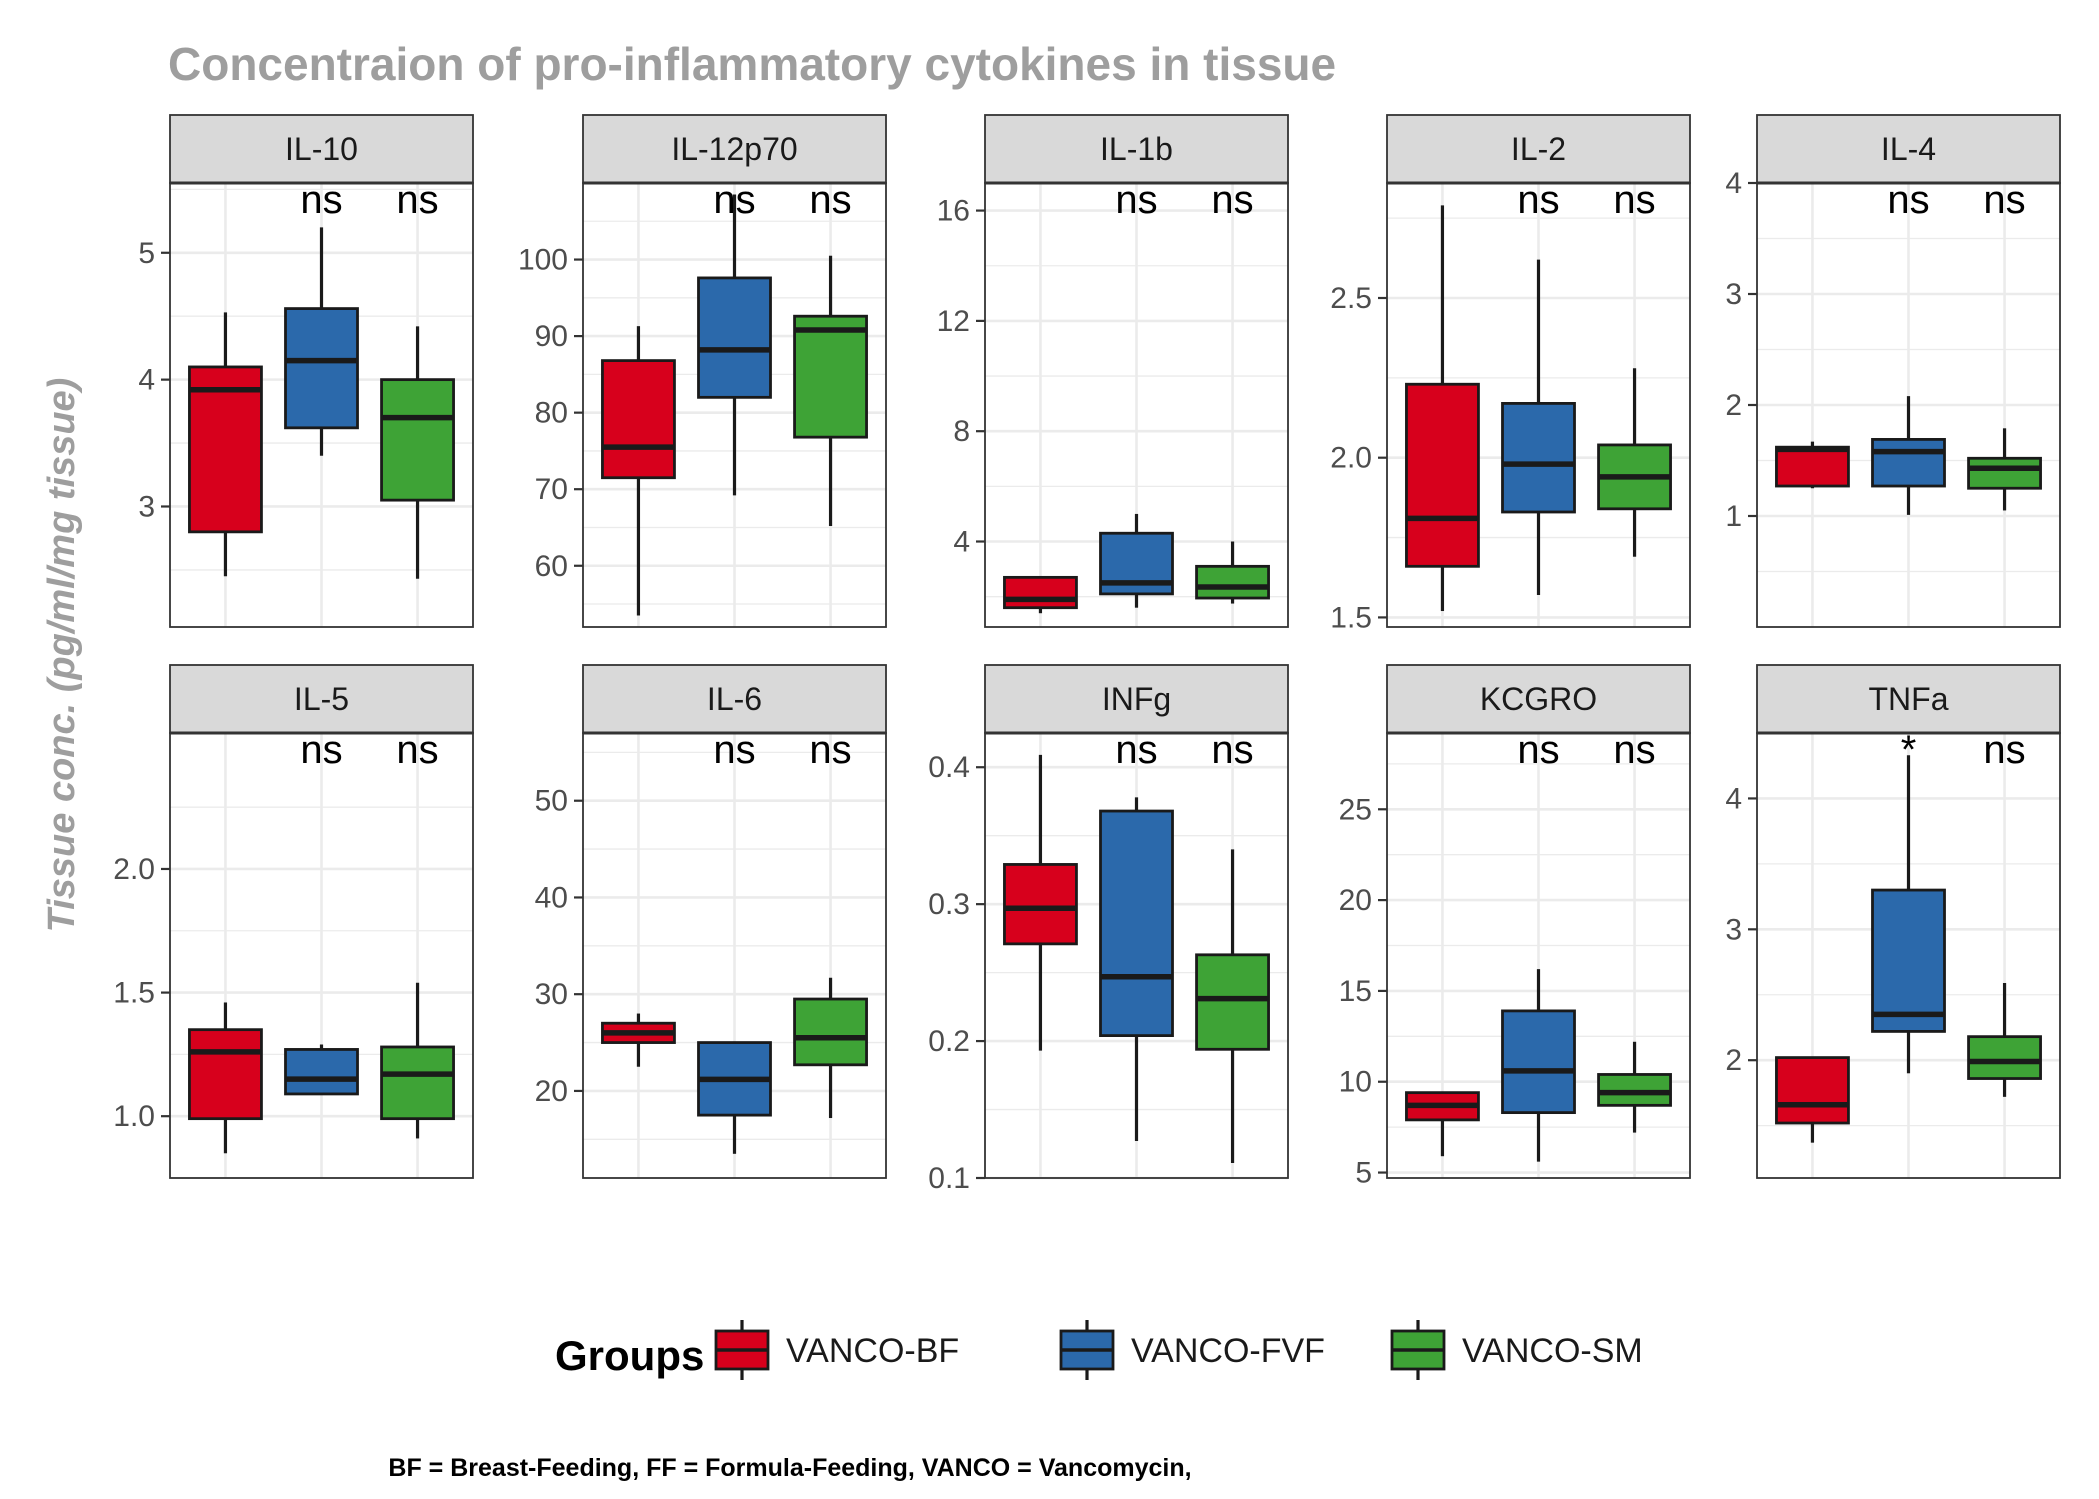 This screenshot has height=1499, width=2099. What do you see at coordinates (1355, 809) in the screenshot?
I see `y-tick-label: 25` at bounding box center [1355, 809].